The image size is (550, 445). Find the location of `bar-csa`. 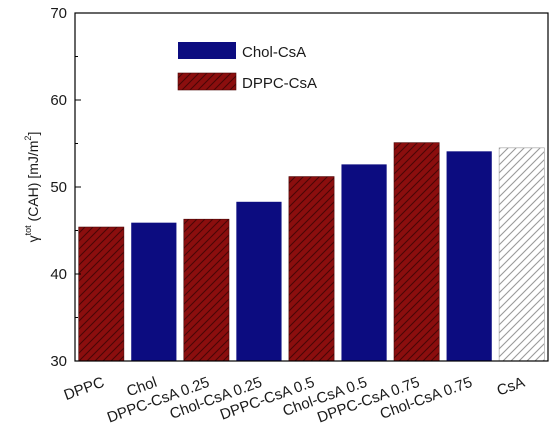

bar-csa is located at coordinates (521, 254).